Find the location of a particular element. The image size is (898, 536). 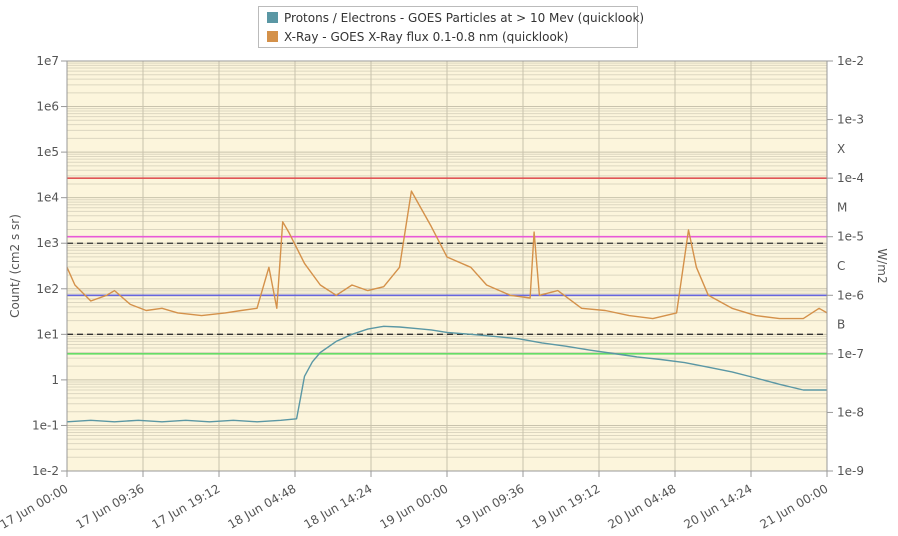

legend-swatch-protons is located at coordinates (272, 17).